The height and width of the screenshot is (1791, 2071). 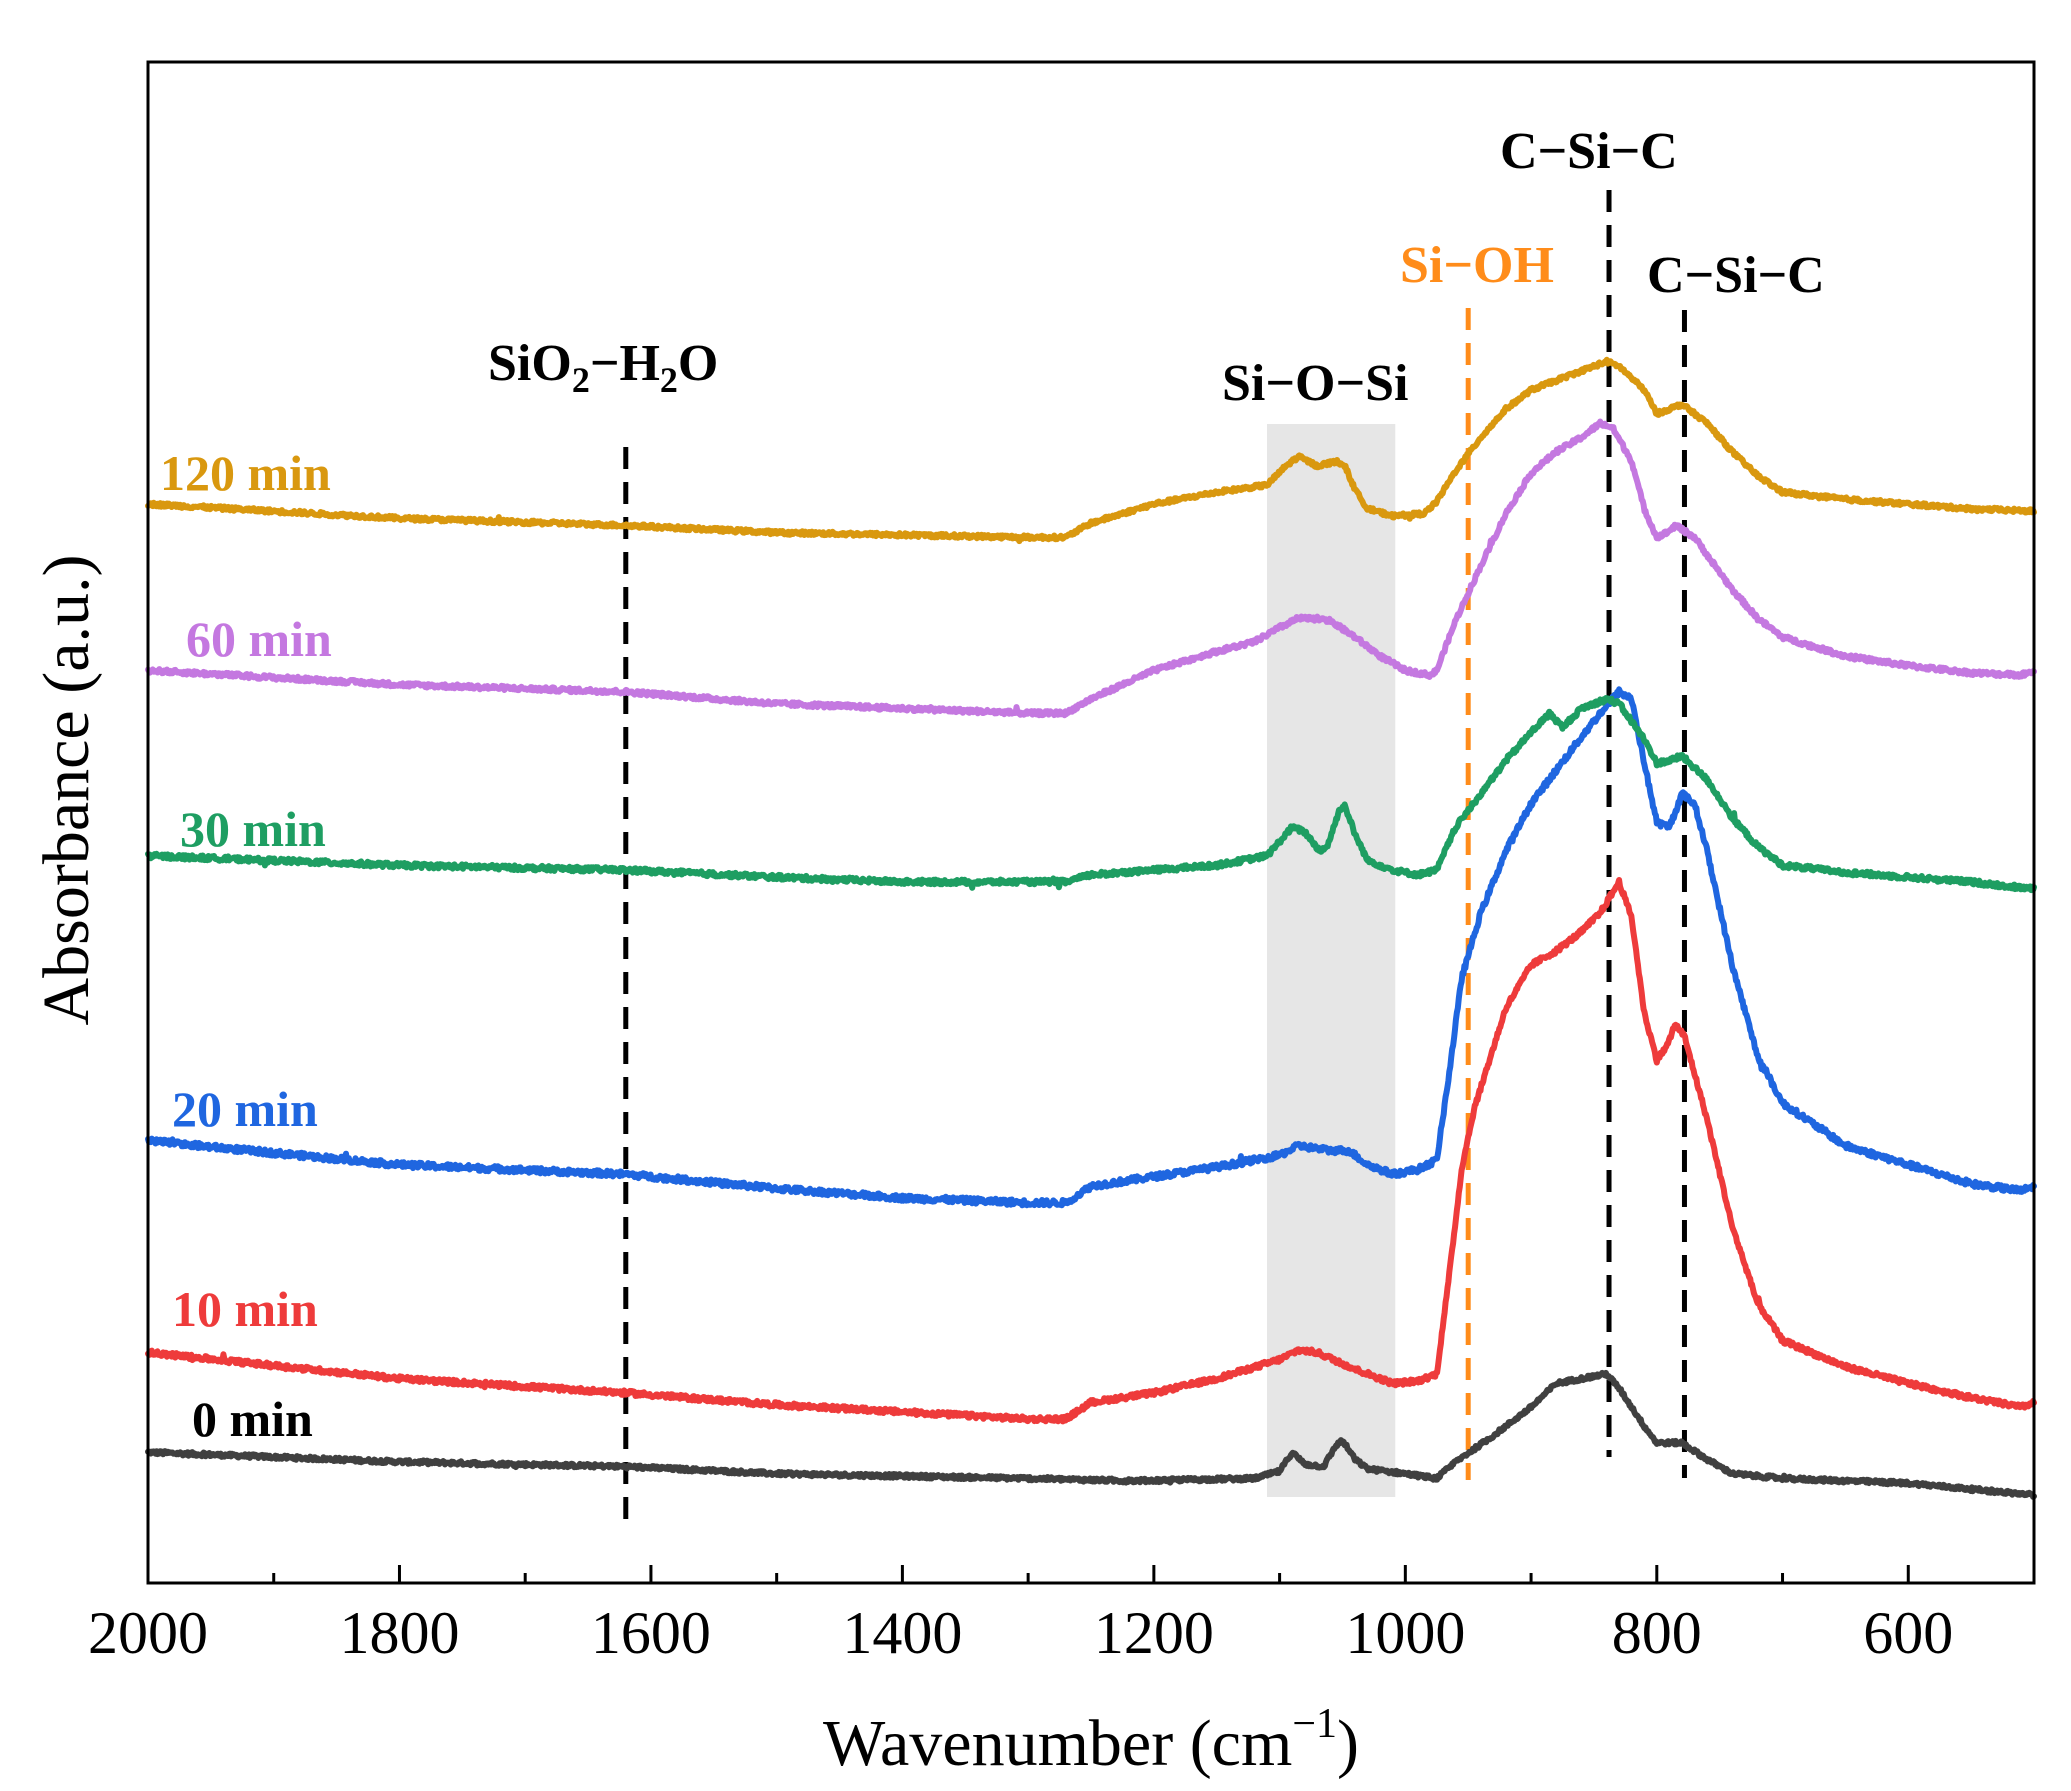 What do you see at coordinates (1908, 1633) in the screenshot?
I see `x-tick-label: 600` at bounding box center [1908, 1633].